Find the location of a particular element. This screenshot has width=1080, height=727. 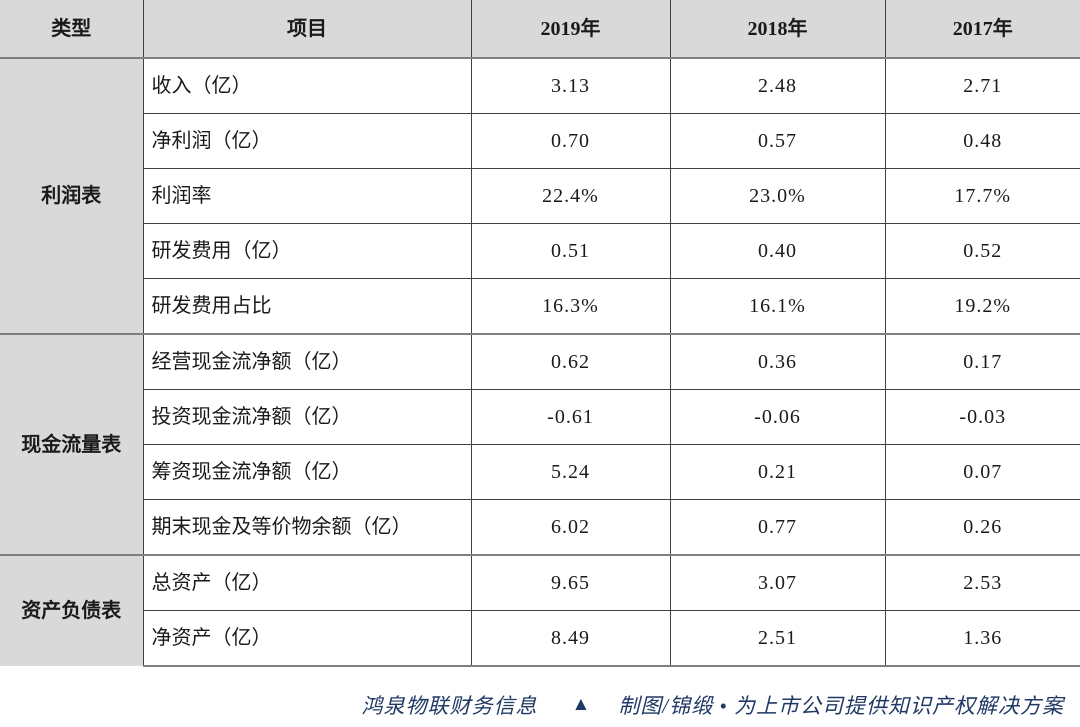

cell-value-2018: 0.21 is located at coordinates (778, 472).